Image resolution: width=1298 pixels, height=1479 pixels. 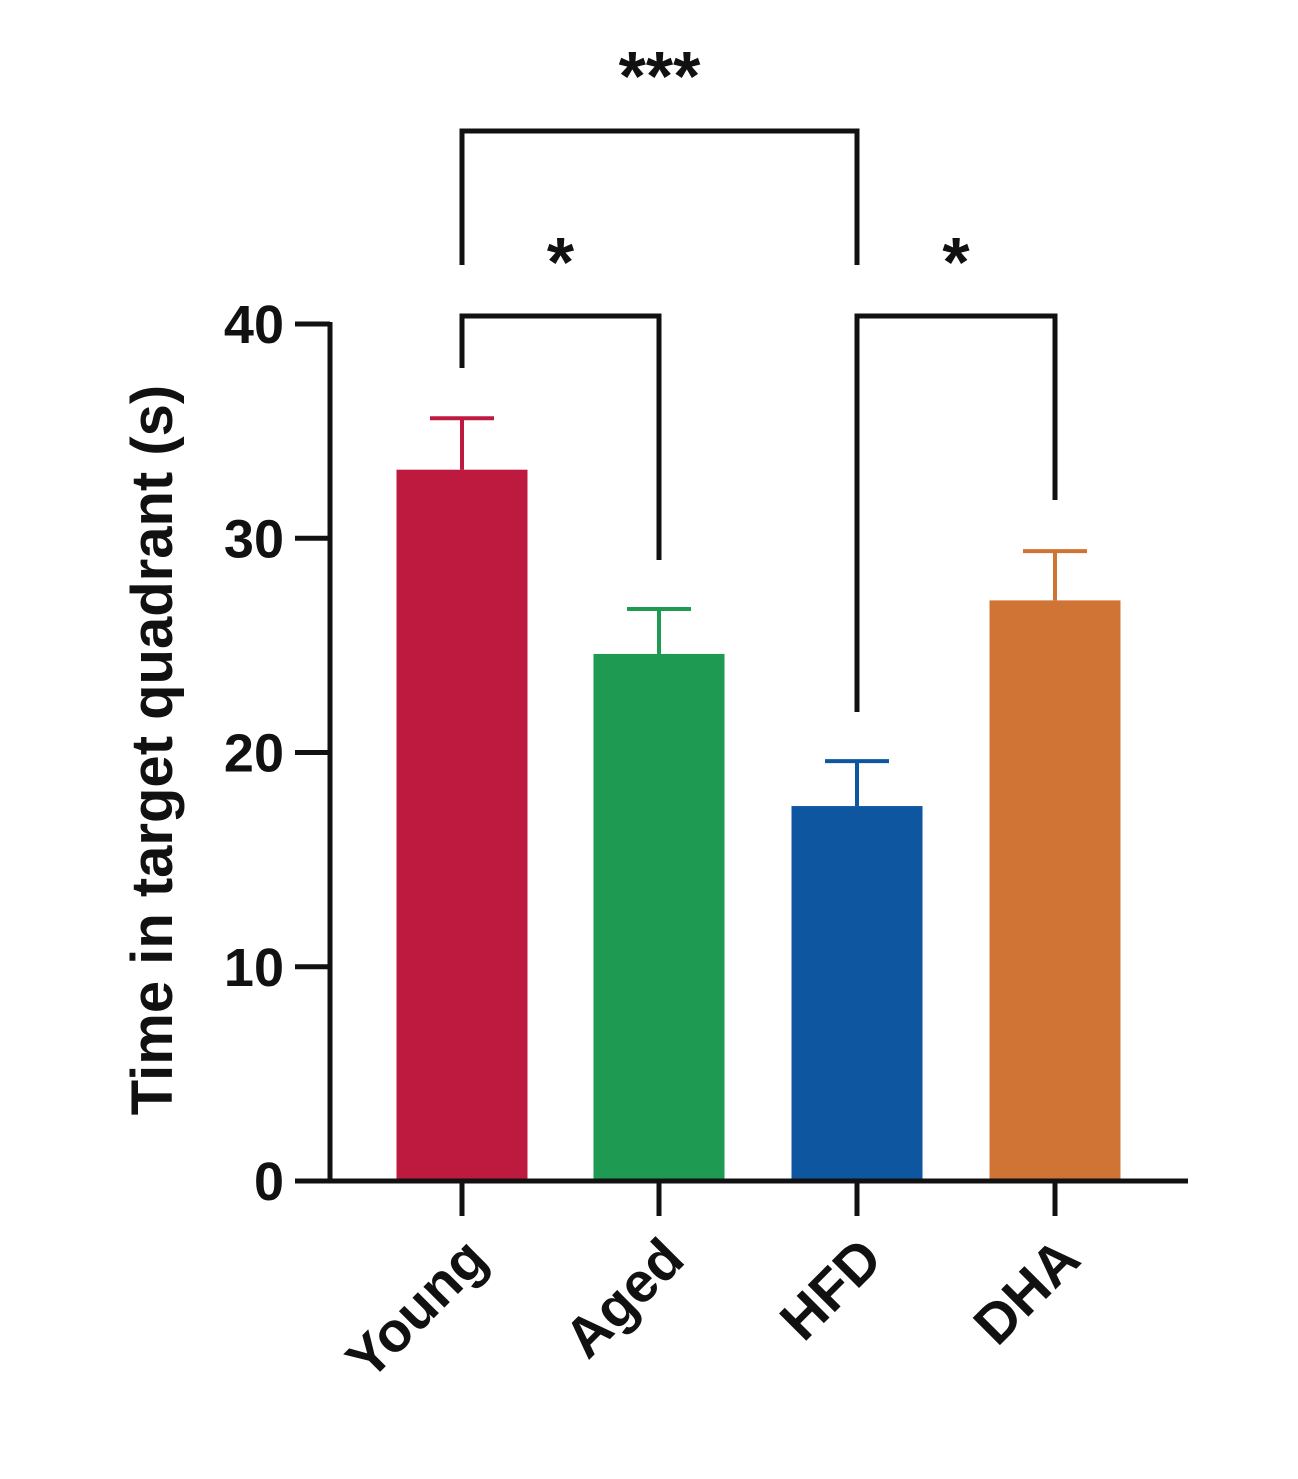 What do you see at coordinates (659, 917) in the screenshot?
I see `bar-aged` at bounding box center [659, 917].